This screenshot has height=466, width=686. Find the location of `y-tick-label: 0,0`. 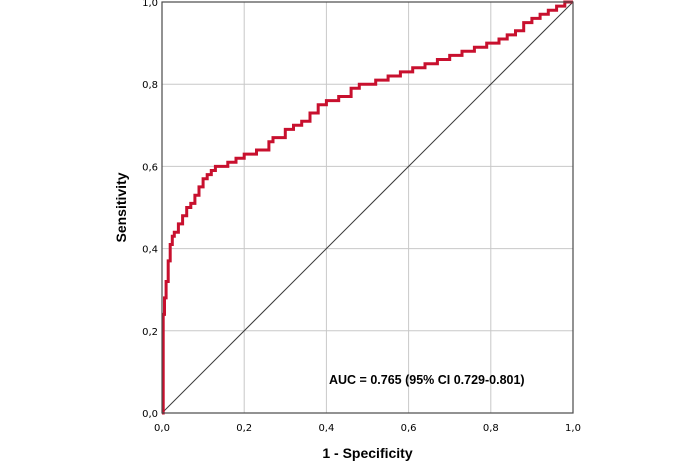

y-tick-label: 0,0 is located at coordinates (150, 414).